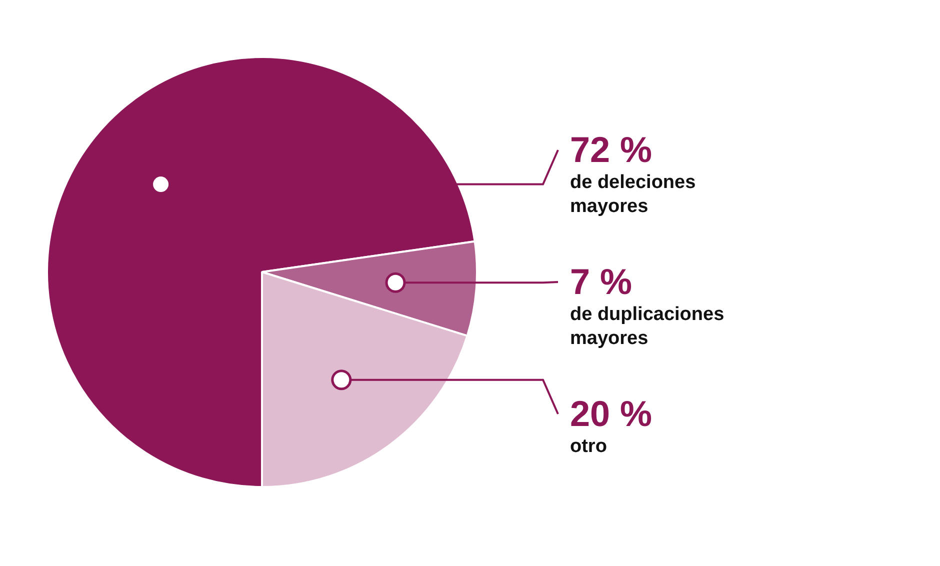 Image resolution: width=940 pixels, height=566 pixels. What do you see at coordinates (601, 281) in the screenshot?
I see `data-label: 7 %` at bounding box center [601, 281].